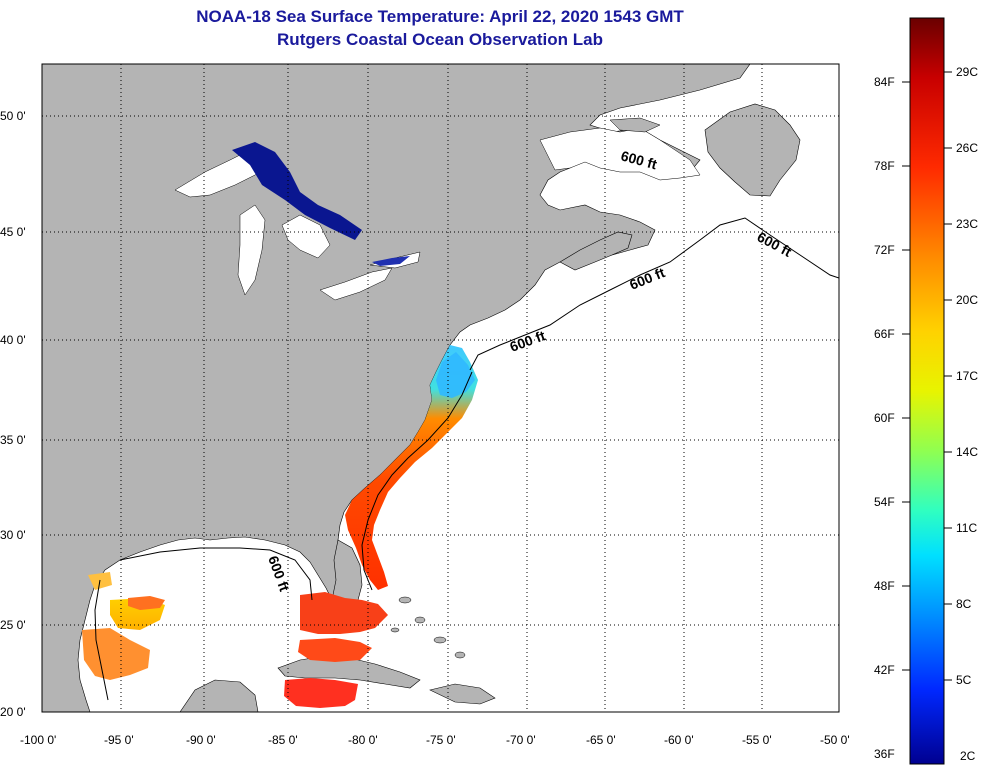  Describe the element at coordinates (966, 528) in the screenshot. I see `colorbar-label-c: 11C` at that location.